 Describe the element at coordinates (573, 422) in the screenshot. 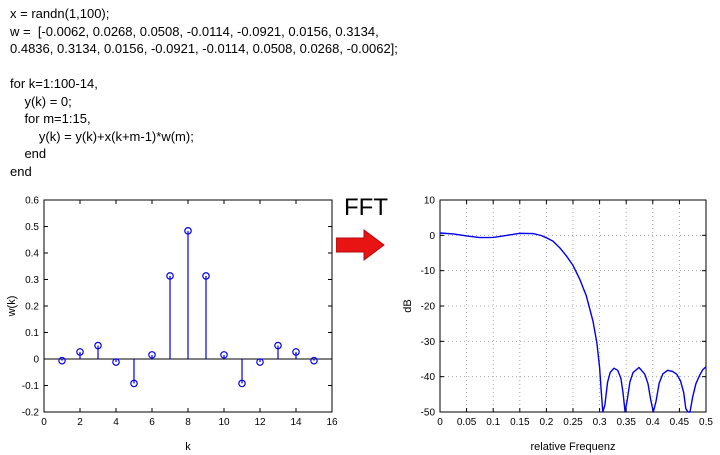

I see `x-tick-label: 0.25` at that location.